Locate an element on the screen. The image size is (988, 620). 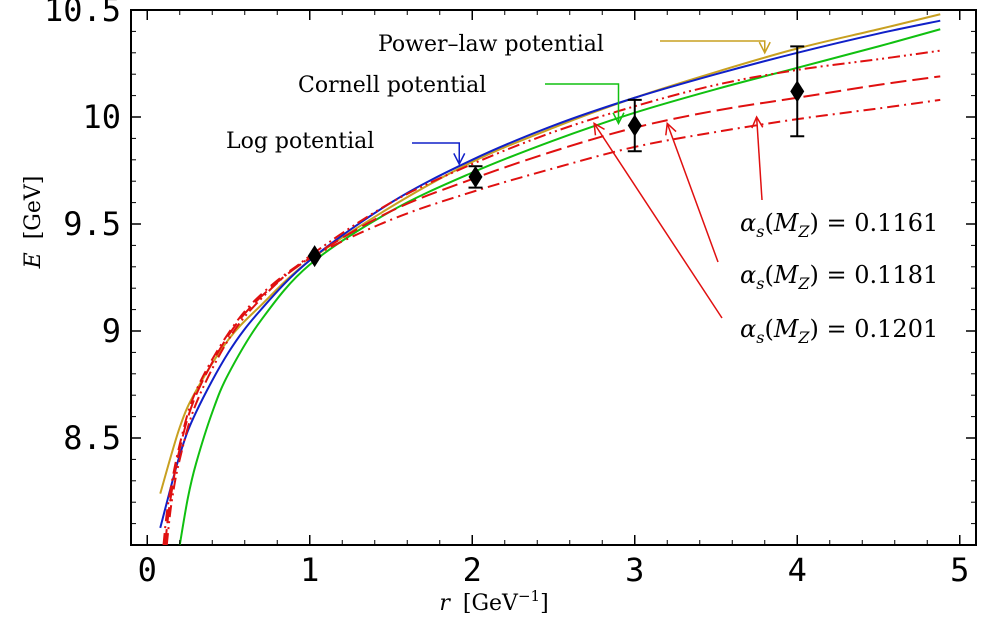
x-tick-label: 2 is located at coordinates (472, 570).